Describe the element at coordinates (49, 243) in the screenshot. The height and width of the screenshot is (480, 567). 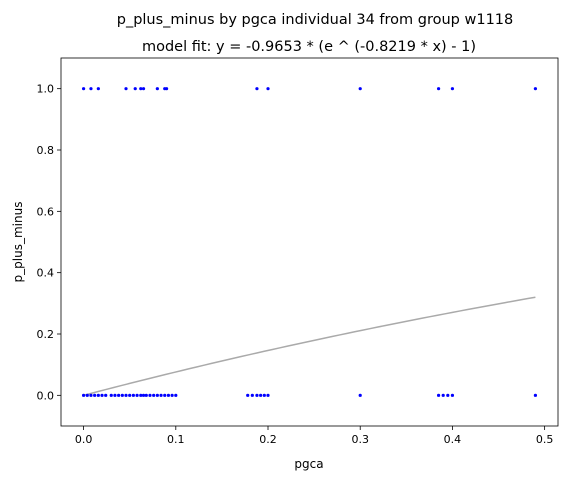
I see `y-axis-ticks: 0.0 0.2 0.4 0.6 0.8 1.0` at that location.